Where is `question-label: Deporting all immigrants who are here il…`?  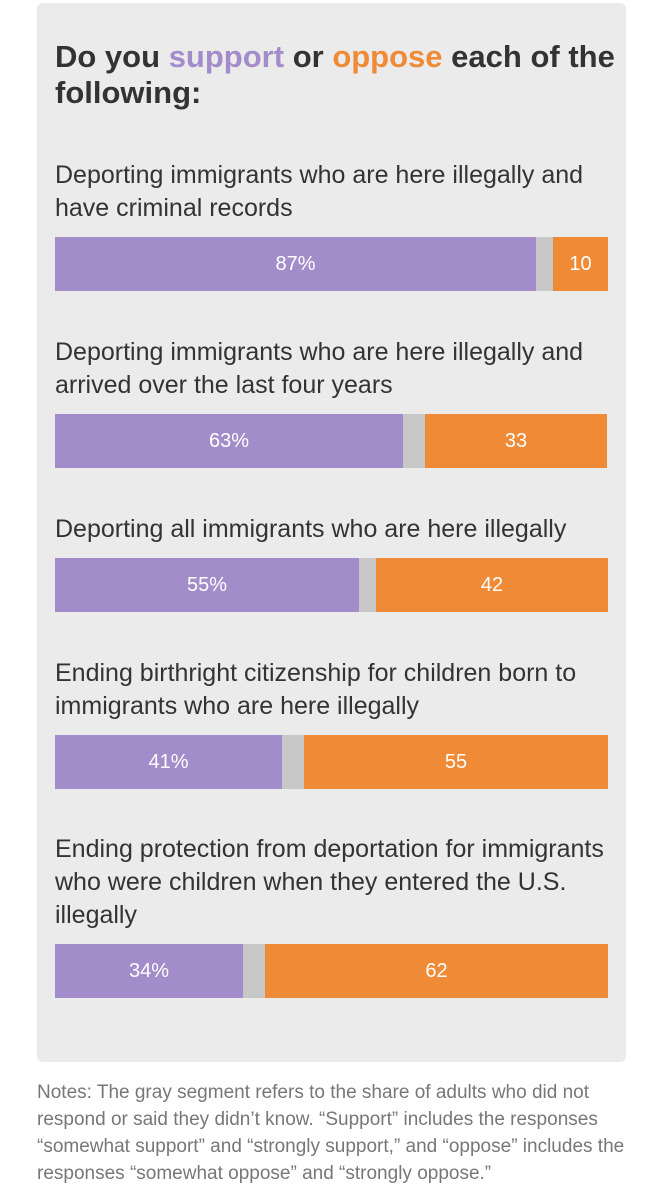 question-label: Deporting all immigrants who are here il… is located at coordinates (311, 529).